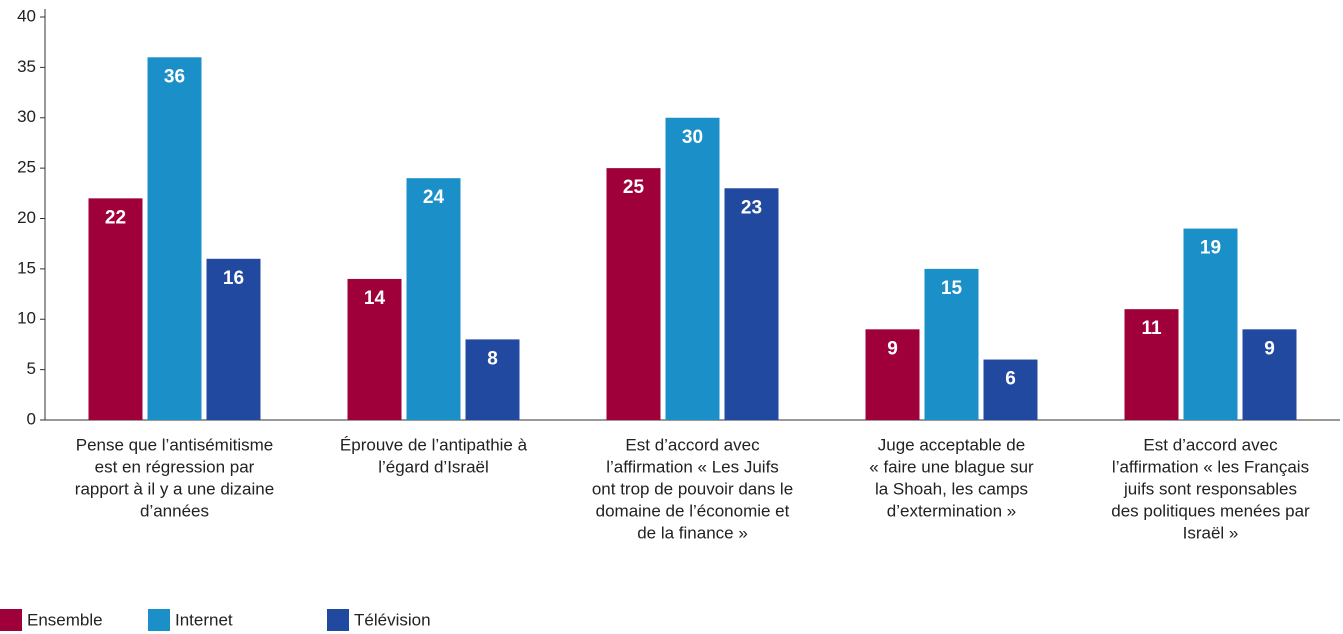 The width and height of the screenshot is (1343, 634). I want to click on value-label: 30, so click(692, 137).